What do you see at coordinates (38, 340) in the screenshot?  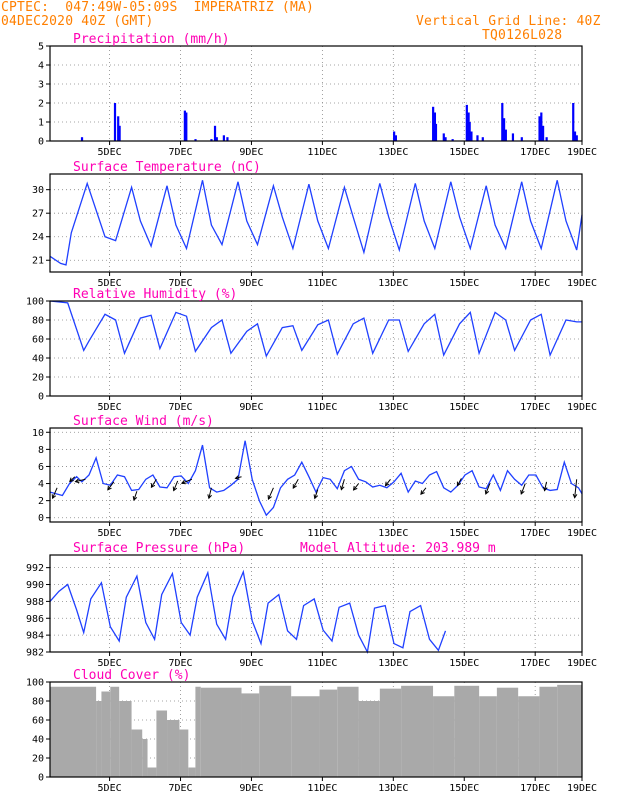 I see `y-tick-label: 60` at bounding box center [38, 340].